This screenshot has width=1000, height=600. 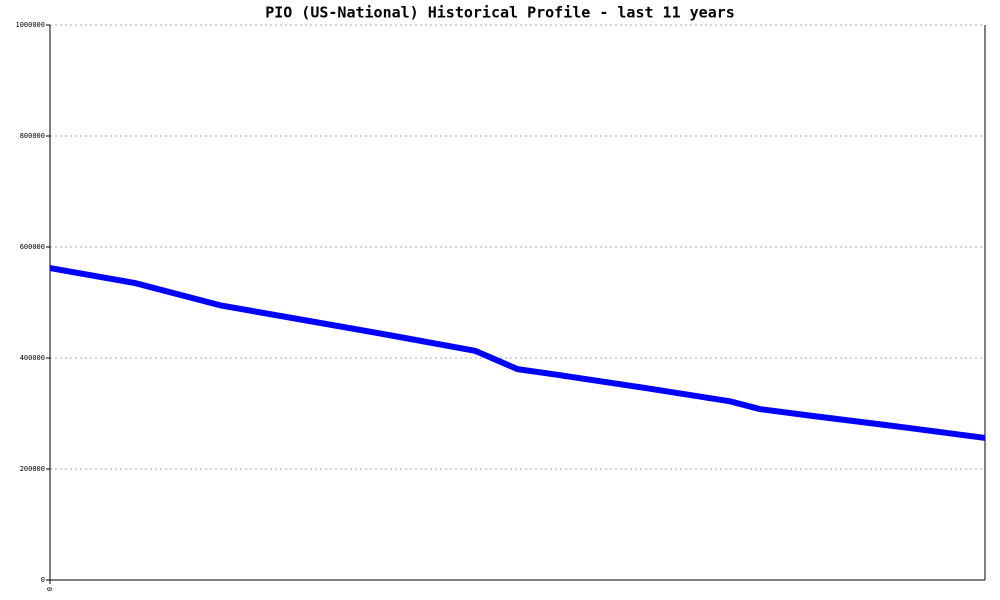 What do you see at coordinates (43, 580) in the screenshot?
I see `y-tick-label: 0` at bounding box center [43, 580].